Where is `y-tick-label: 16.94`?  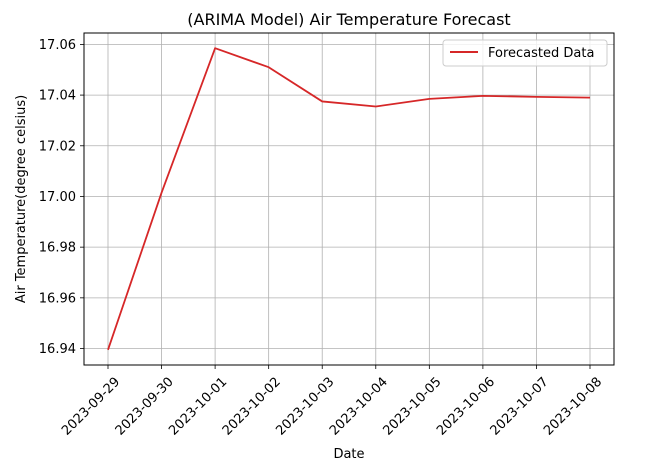
y-tick-label: 16.94 is located at coordinates (57, 349).